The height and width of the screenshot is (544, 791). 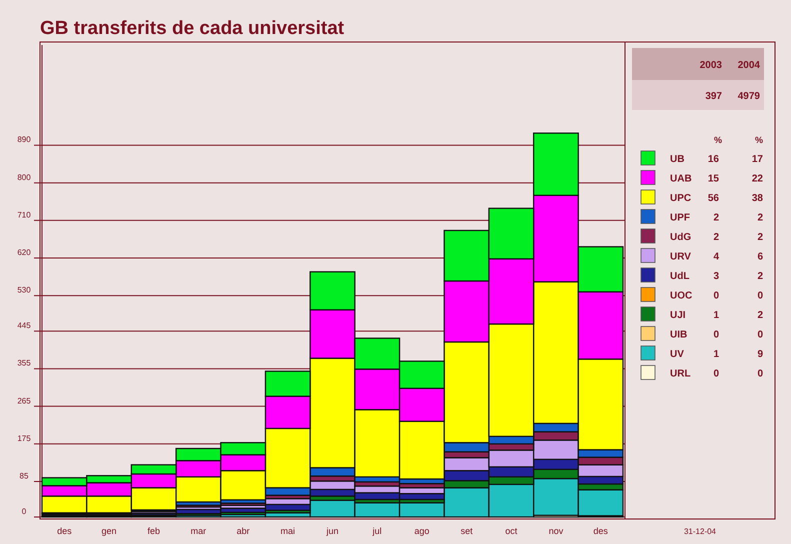 What do you see at coordinates (680, 374) in the screenshot?
I see `legend-label: URL` at bounding box center [680, 374].